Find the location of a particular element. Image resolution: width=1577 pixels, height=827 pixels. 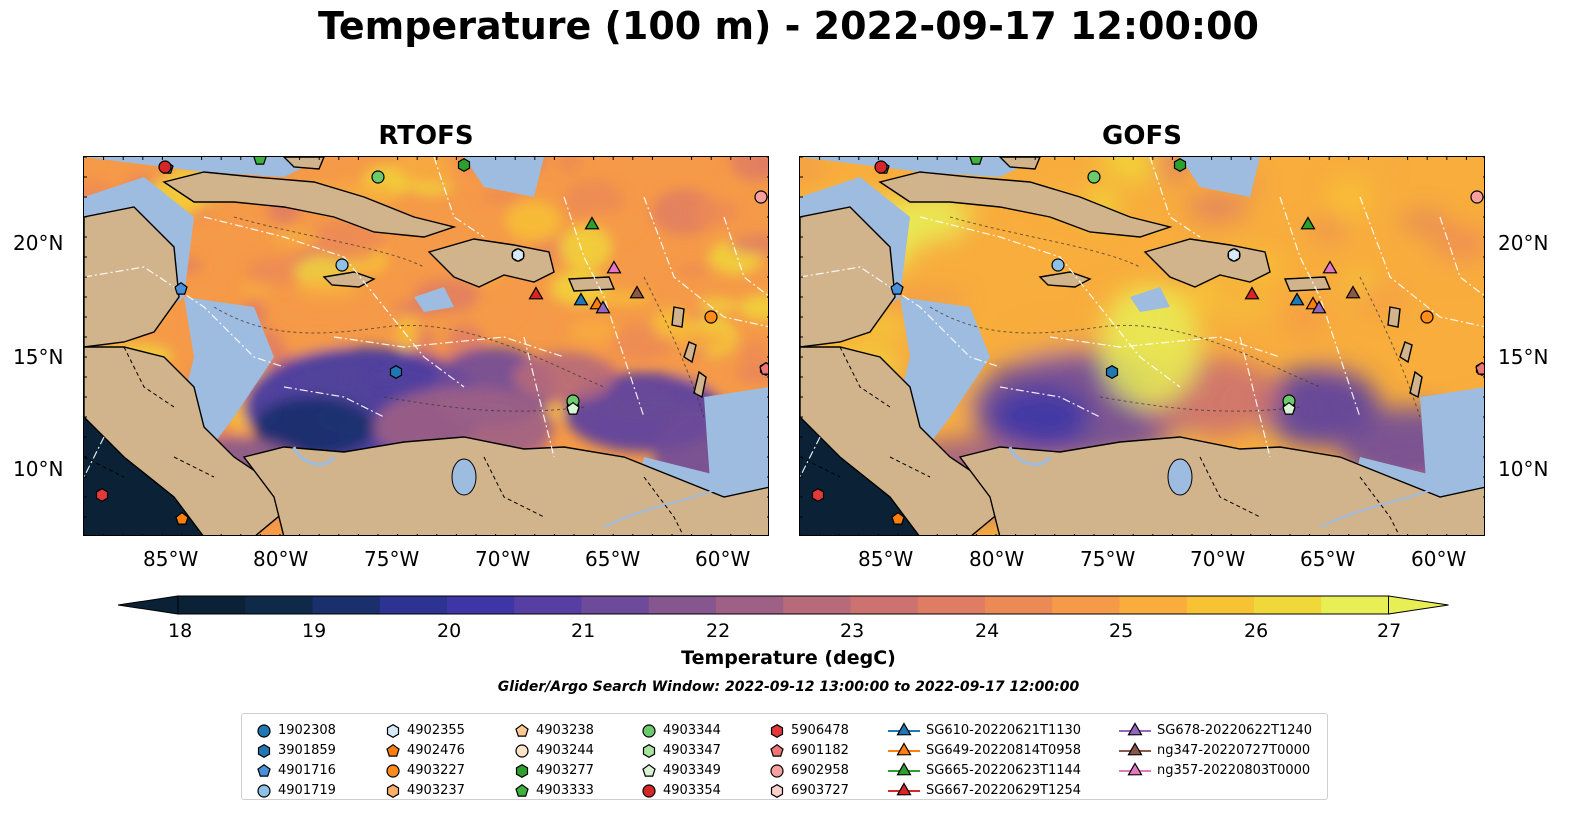

legend-label: SG610-20220621T1130 is located at coordinates (1004, 730).